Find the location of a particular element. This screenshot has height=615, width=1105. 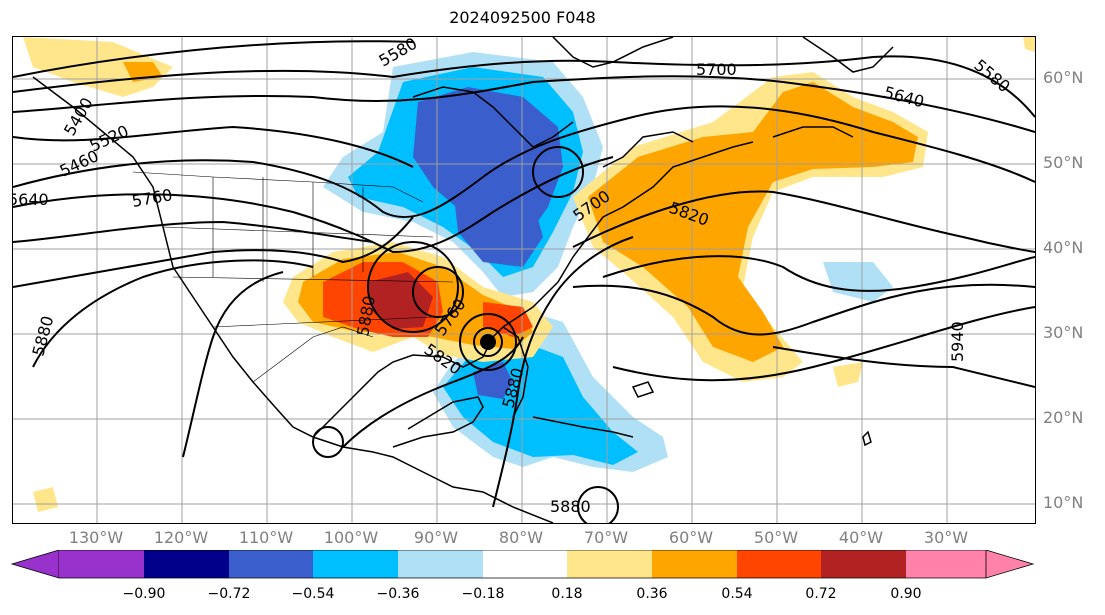

colorbar-tick-label: −0.54 is located at coordinates (313, 594).